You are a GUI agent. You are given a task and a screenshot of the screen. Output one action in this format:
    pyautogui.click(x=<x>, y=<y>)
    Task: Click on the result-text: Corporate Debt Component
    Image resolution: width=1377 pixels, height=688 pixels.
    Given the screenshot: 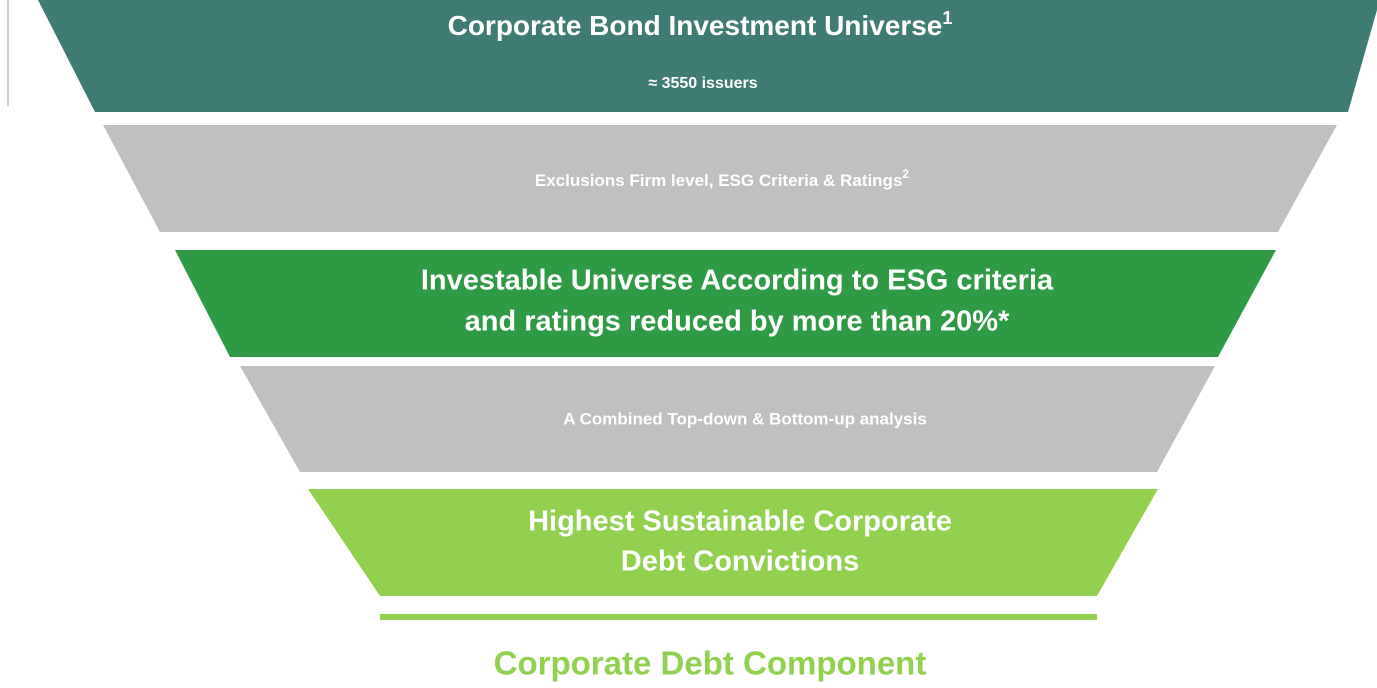 What is the action you would take?
    pyautogui.click(x=710, y=663)
    